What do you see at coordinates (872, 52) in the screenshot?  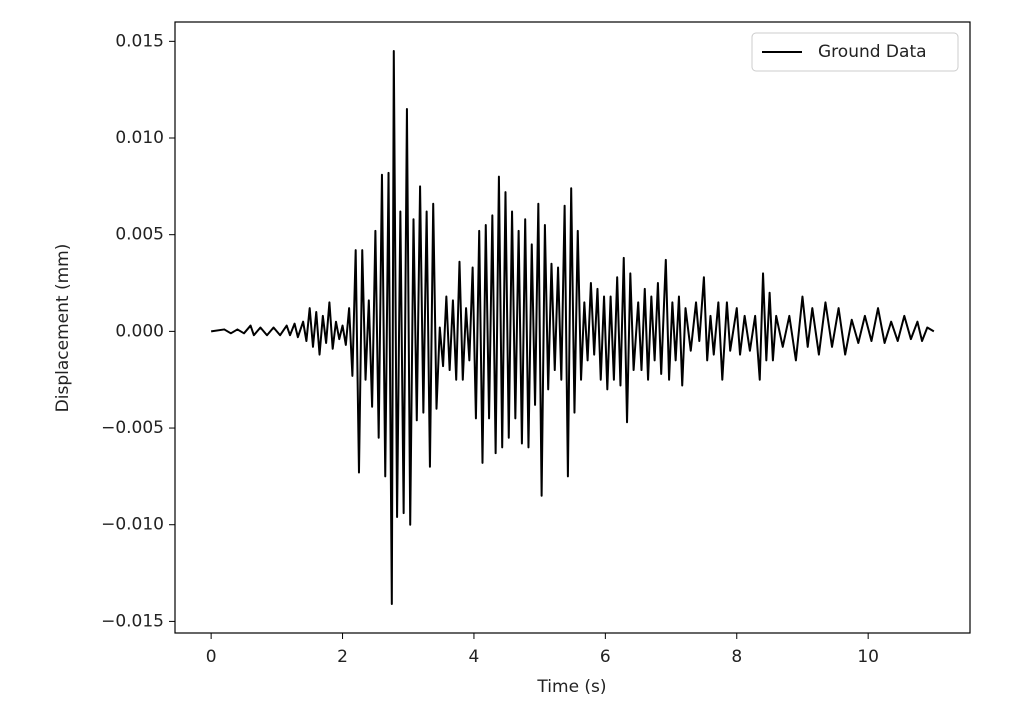 I see `legend-label: Ground Data` at bounding box center [872, 52].